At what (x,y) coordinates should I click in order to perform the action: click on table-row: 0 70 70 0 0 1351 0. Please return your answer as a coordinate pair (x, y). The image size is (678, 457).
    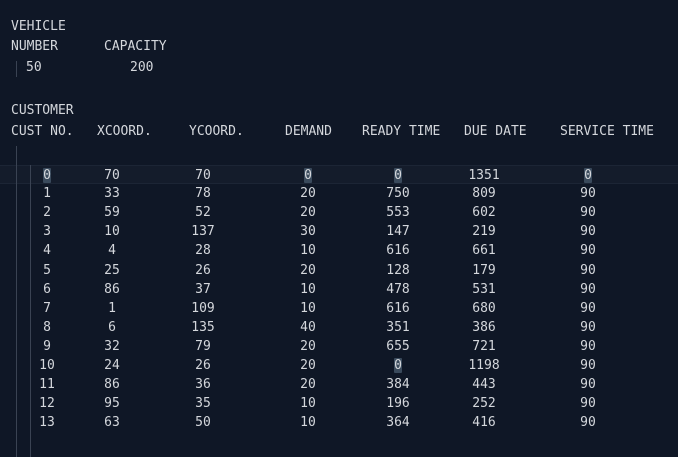
    Looking at the image, I should click on (339, 174).